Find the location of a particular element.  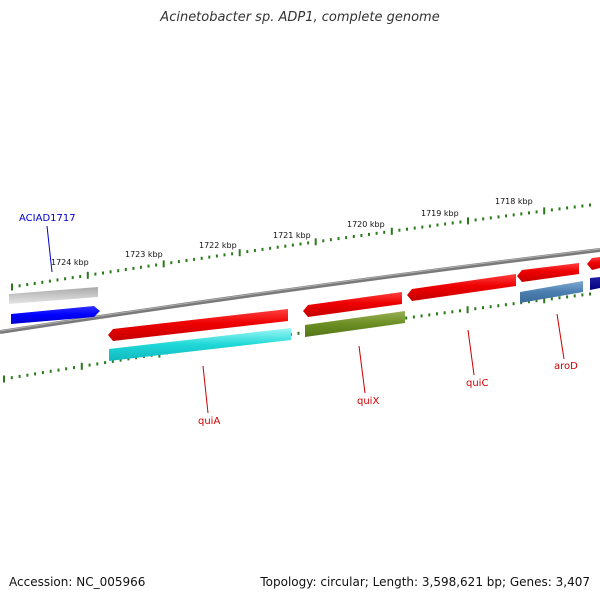

gene-partial-right is located at coordinates (593, 263).